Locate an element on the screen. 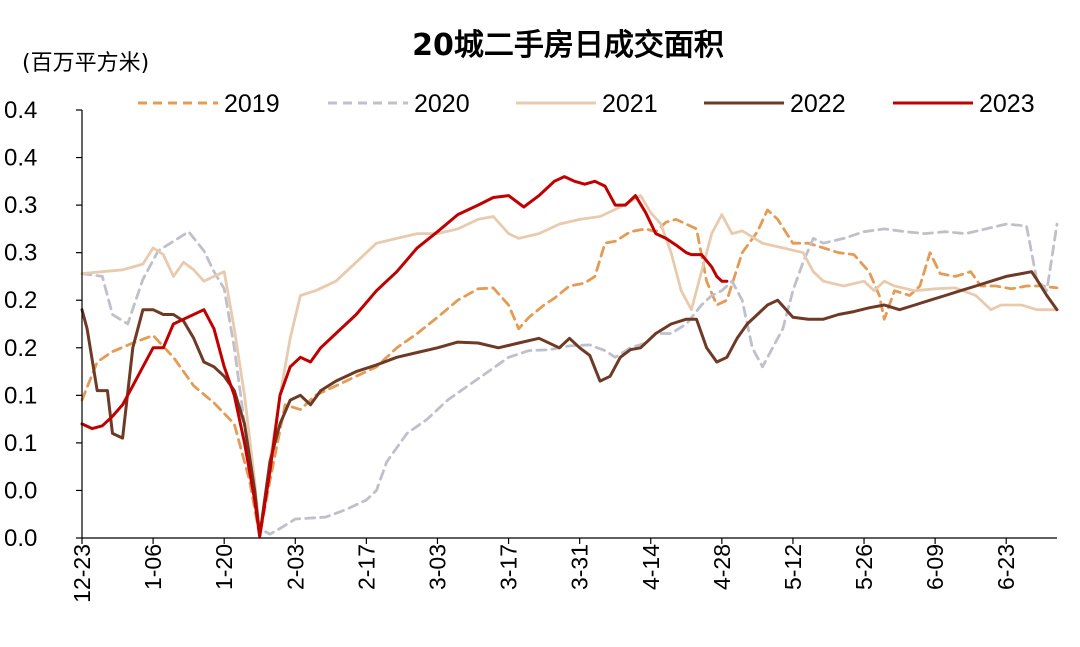 This screenshot has height=647, width=1080. x-tick-label: 6-09 is located at coordinates (935, 567).